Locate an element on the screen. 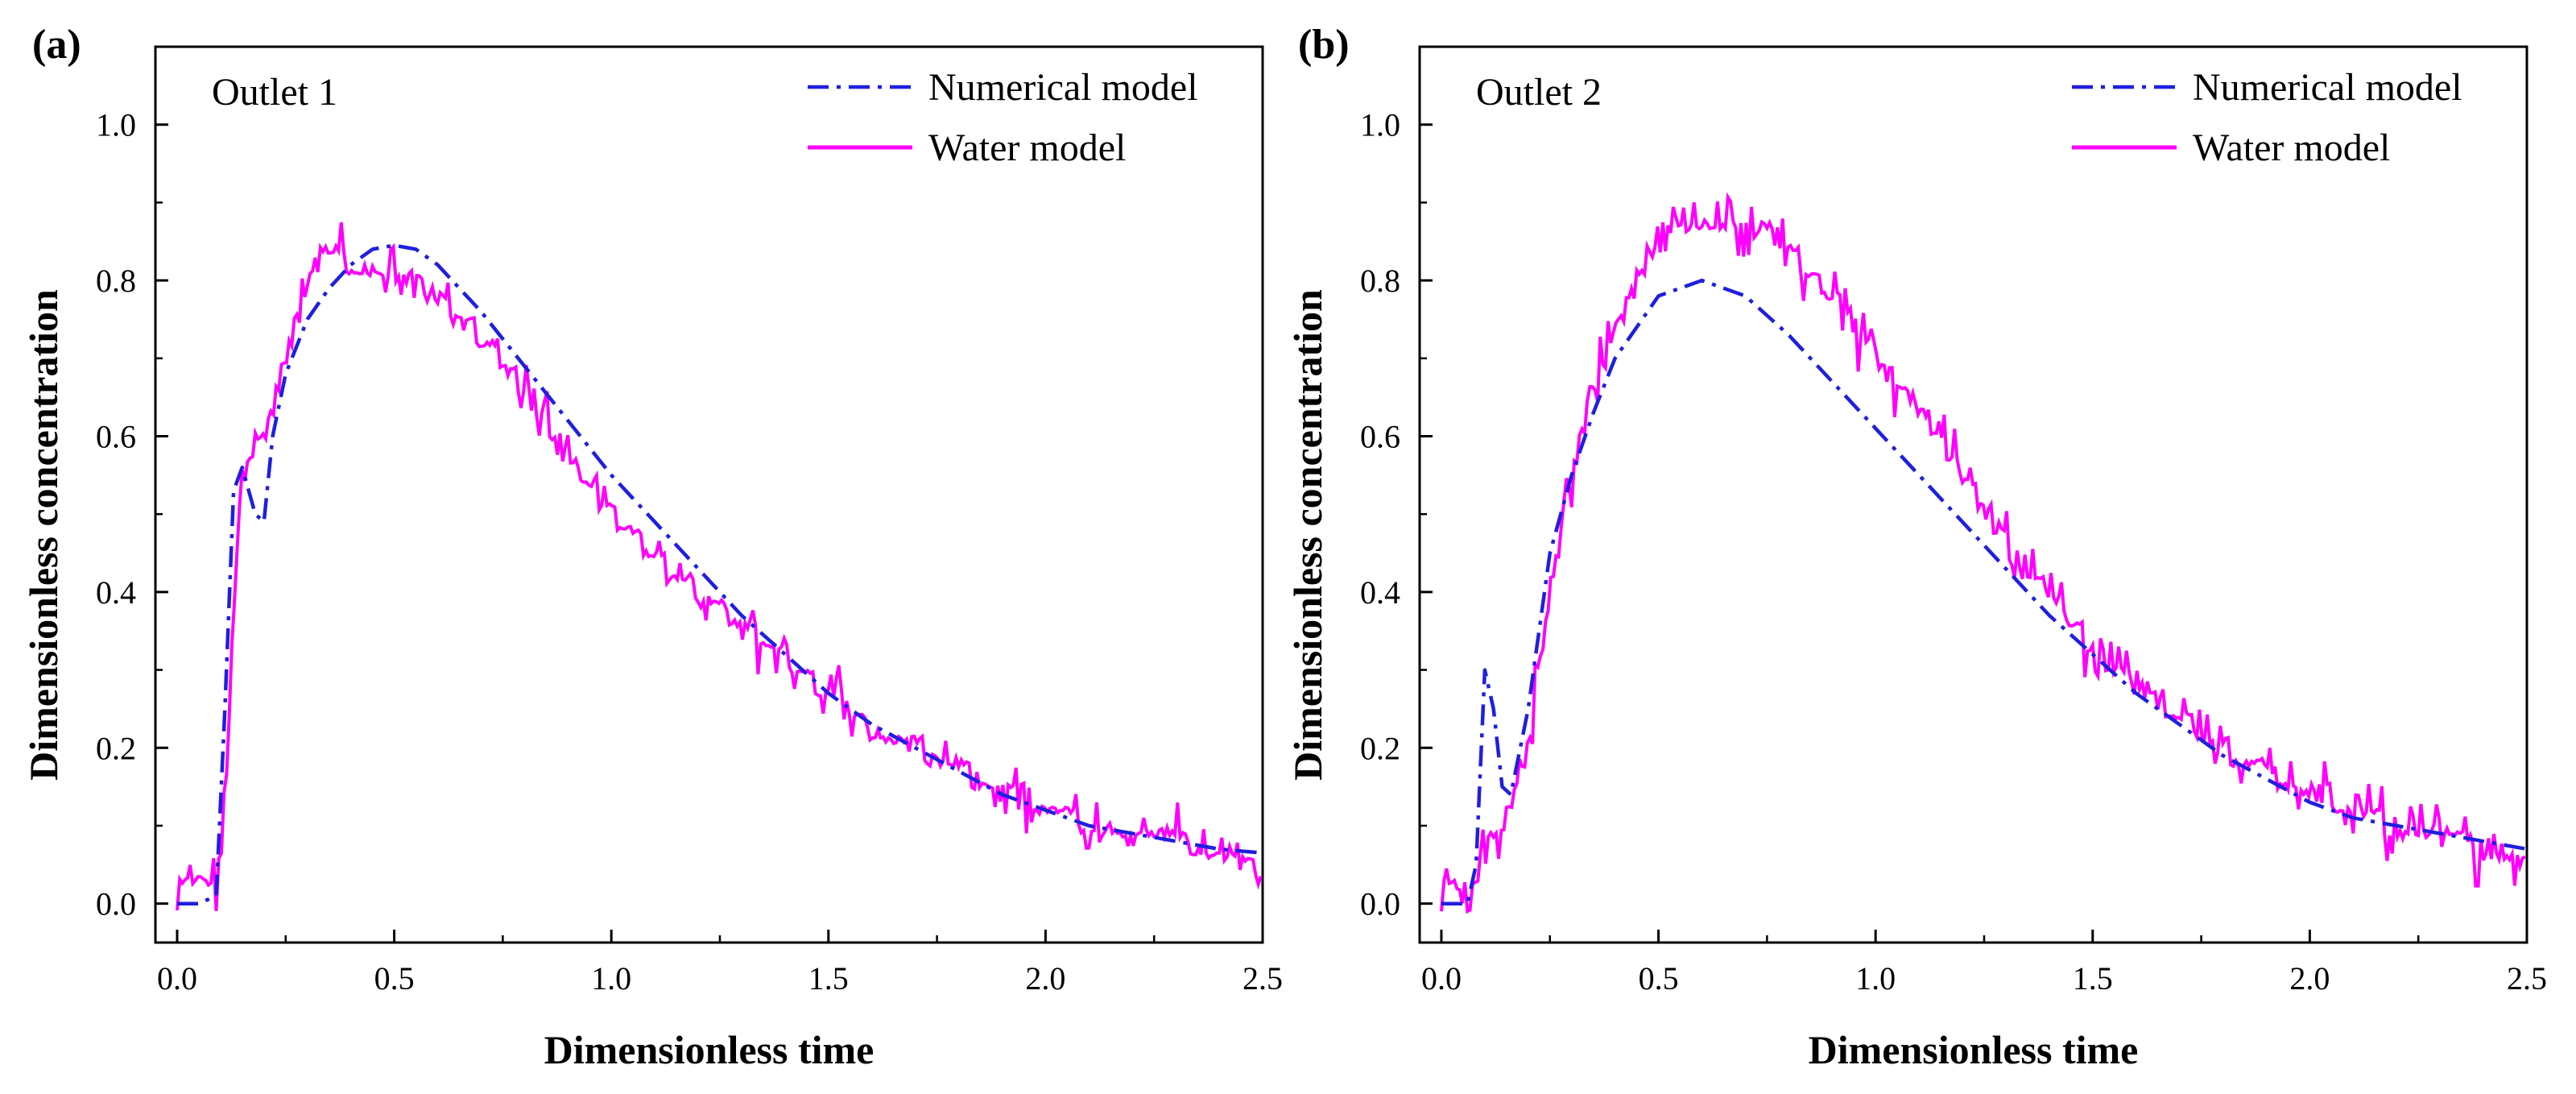 This screenshot has width=2576, height=1094. panel-label: (b) is located at coordinates (1324, 45).